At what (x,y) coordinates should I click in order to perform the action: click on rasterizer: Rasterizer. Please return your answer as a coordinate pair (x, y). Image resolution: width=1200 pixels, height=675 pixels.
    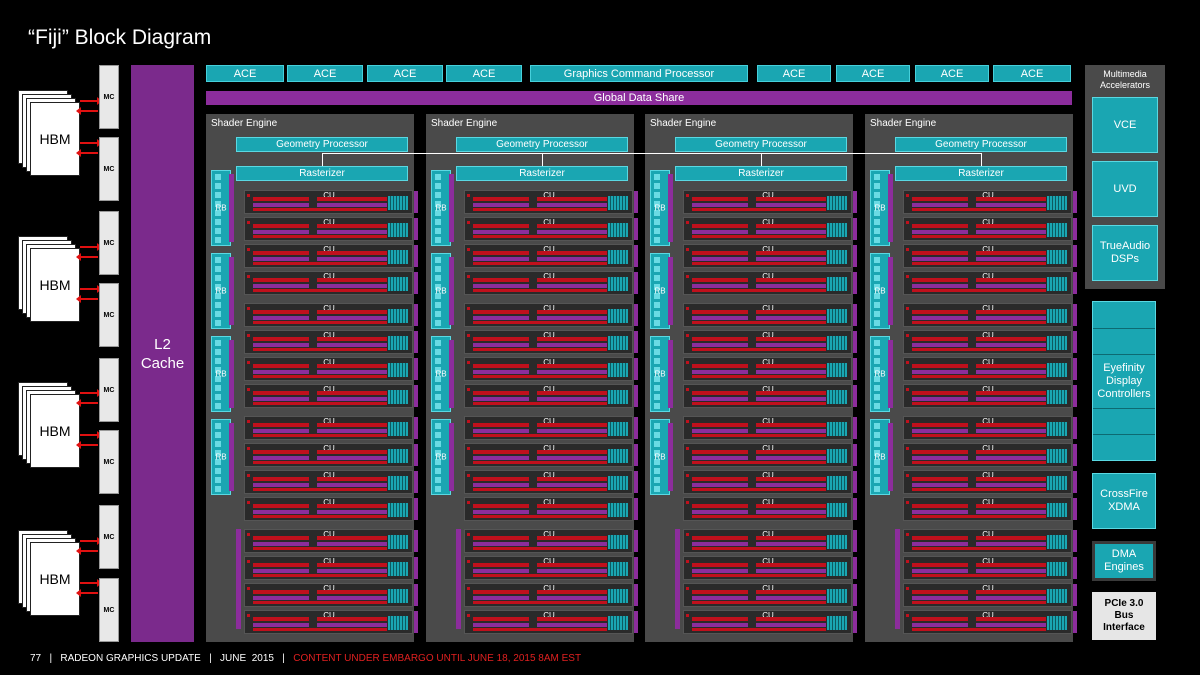
    Looking at the image, I should click on (322, 173).